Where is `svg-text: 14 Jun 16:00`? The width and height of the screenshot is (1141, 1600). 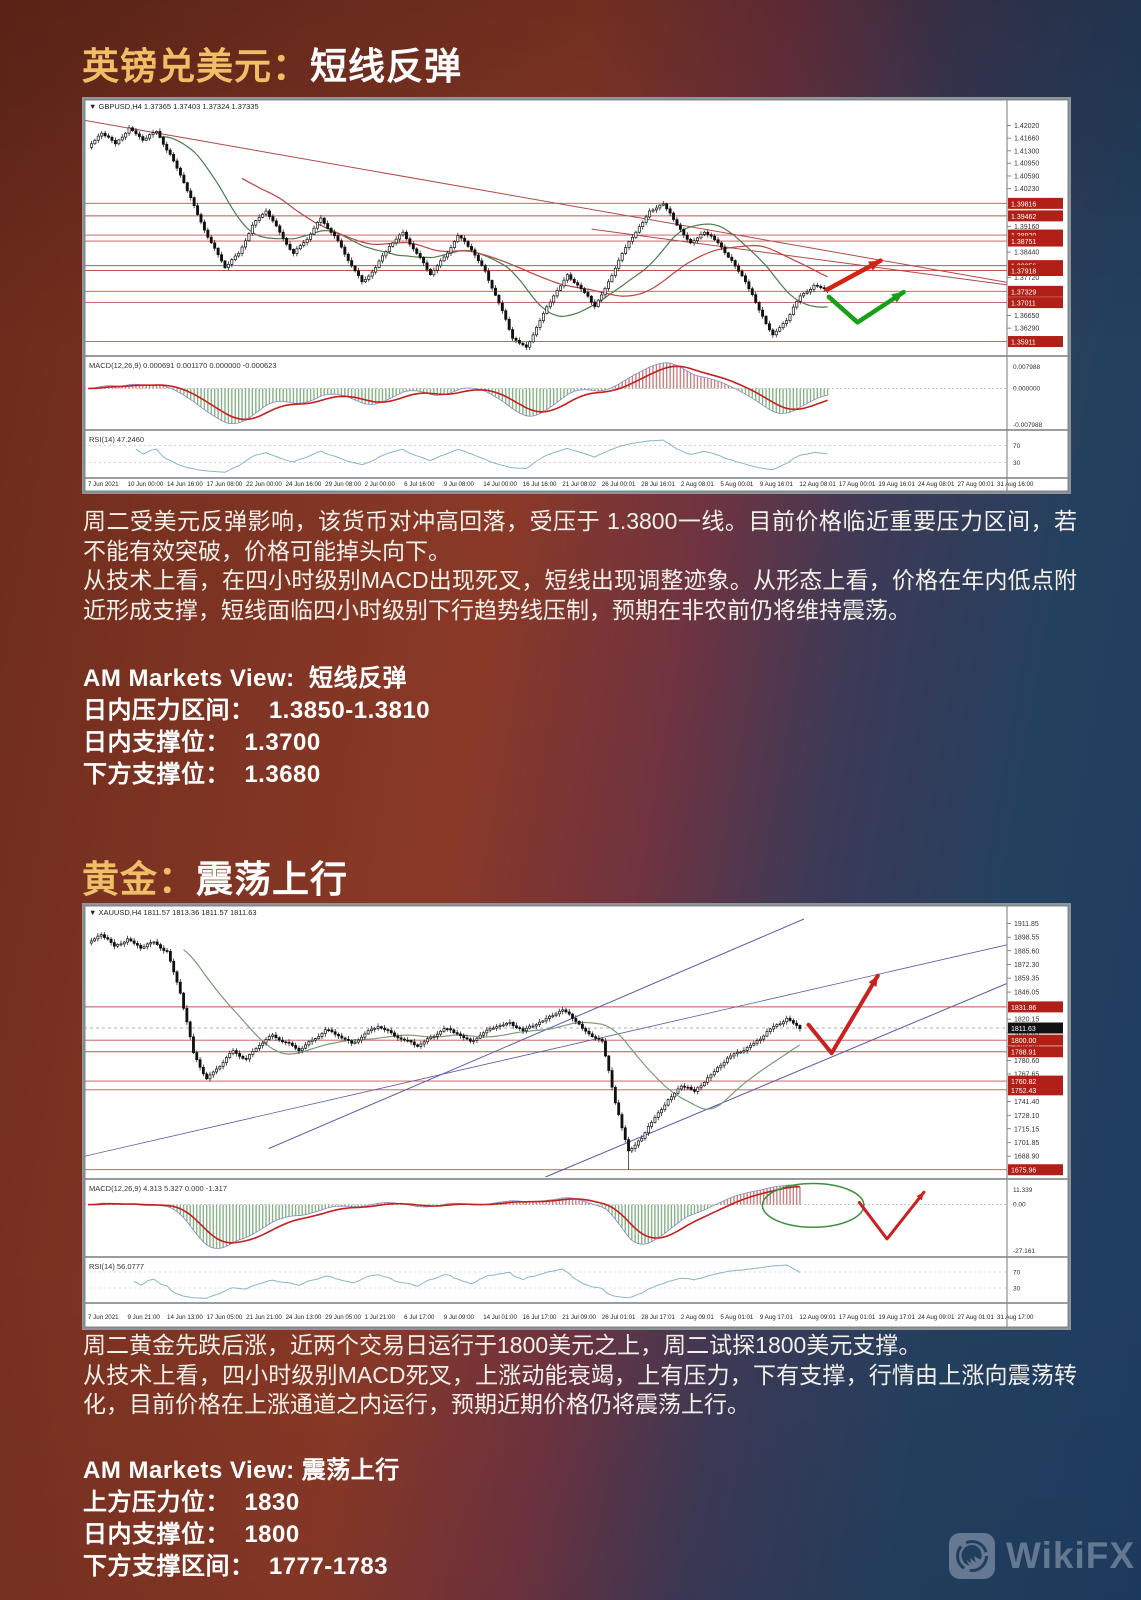
svg-text: 14 Jun 16:00 is located at coordinates (185, 484).